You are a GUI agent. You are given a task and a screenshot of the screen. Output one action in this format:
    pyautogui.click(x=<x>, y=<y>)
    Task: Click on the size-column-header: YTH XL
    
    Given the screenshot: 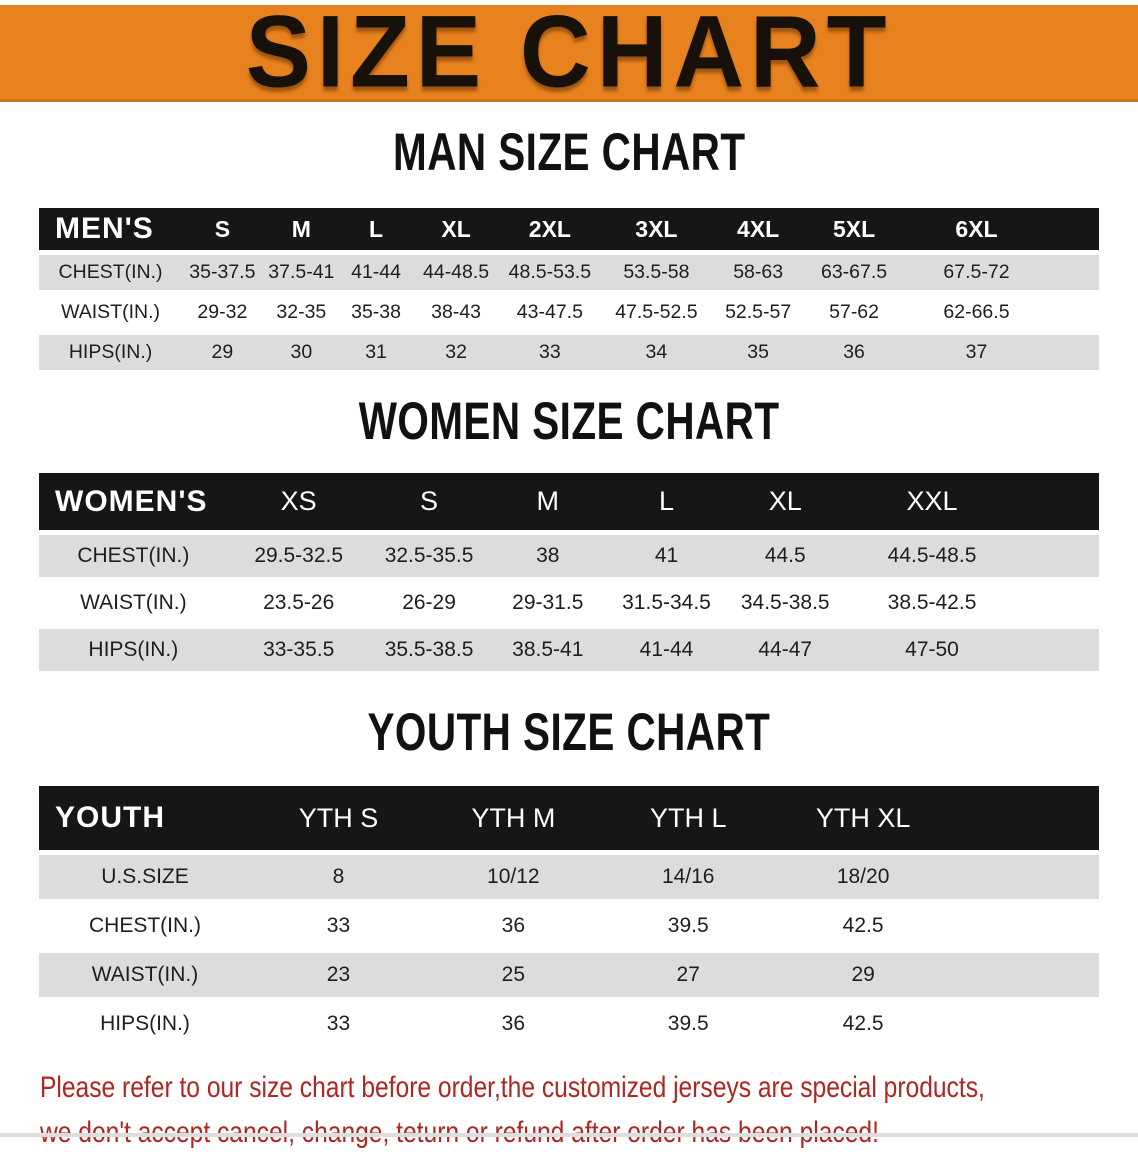 What is the action you would take?
    pyautogui.click(x=863, y=818)
    